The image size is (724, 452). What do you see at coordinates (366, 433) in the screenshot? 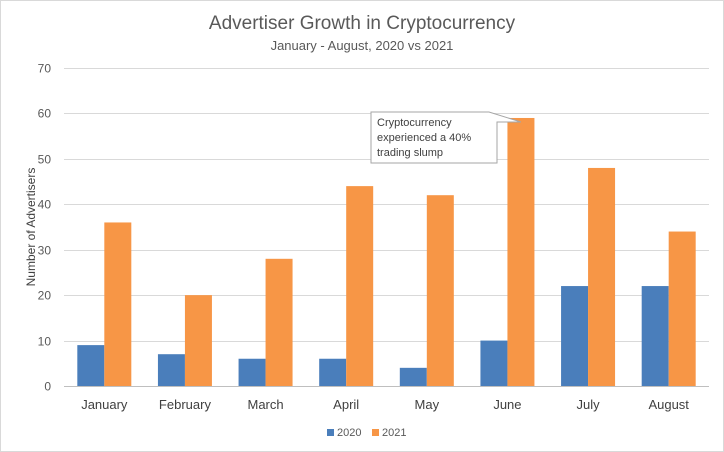
I see `legend: 2020 2021` at bounding box center [366, 433].